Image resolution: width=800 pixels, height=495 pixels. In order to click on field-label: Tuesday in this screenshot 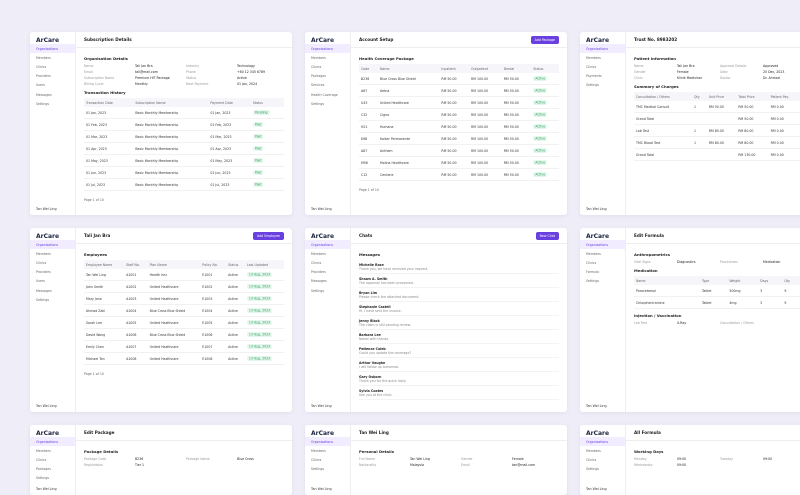, I will do `click(726, 459)`.